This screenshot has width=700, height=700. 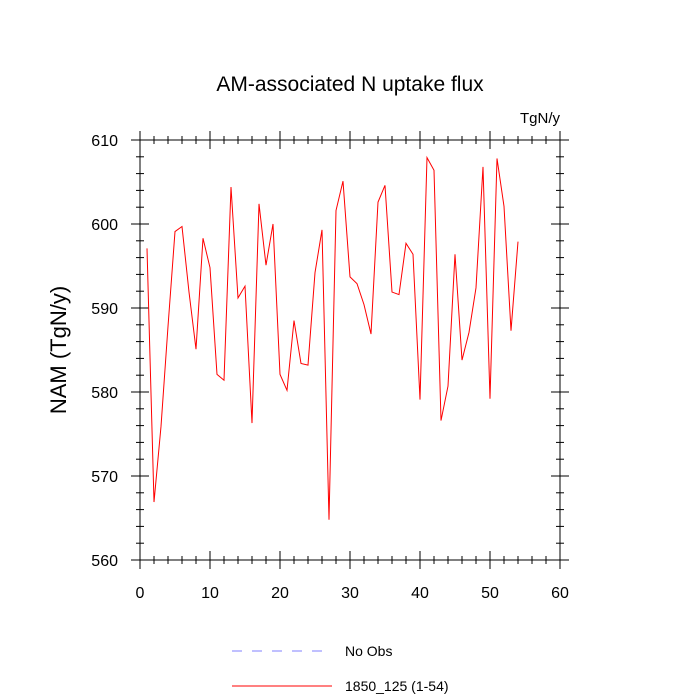 What do you see at coordinates (397, 686) in the screenshot?
I see `legend-label: 1850_125 (1-54)` at bounding box center [397, 686].